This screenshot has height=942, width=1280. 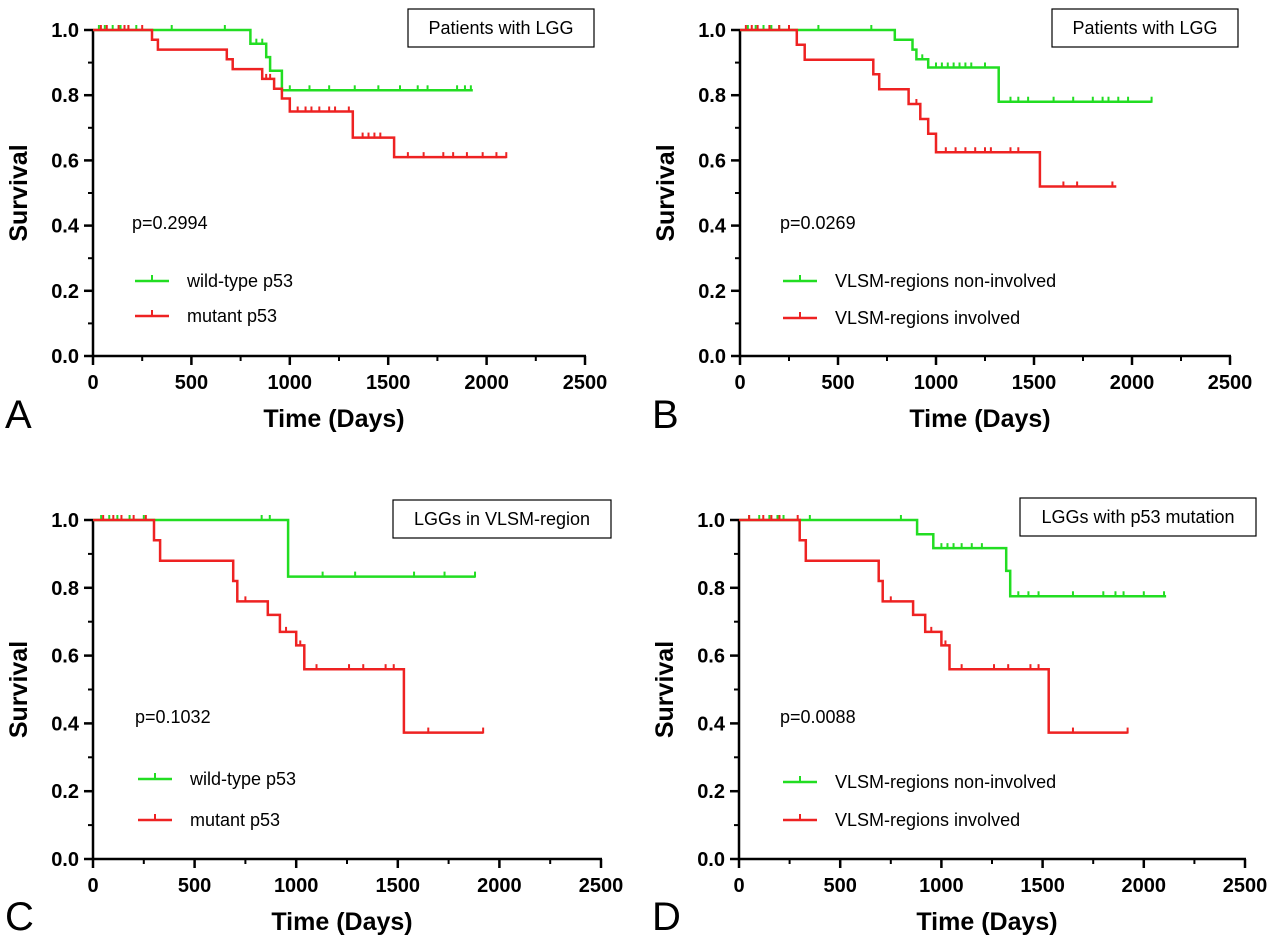 What do you see at coordinates (818, 223) in the screenshot?
I see `p-value: p=0.0269` at bounding box center [818, 223].